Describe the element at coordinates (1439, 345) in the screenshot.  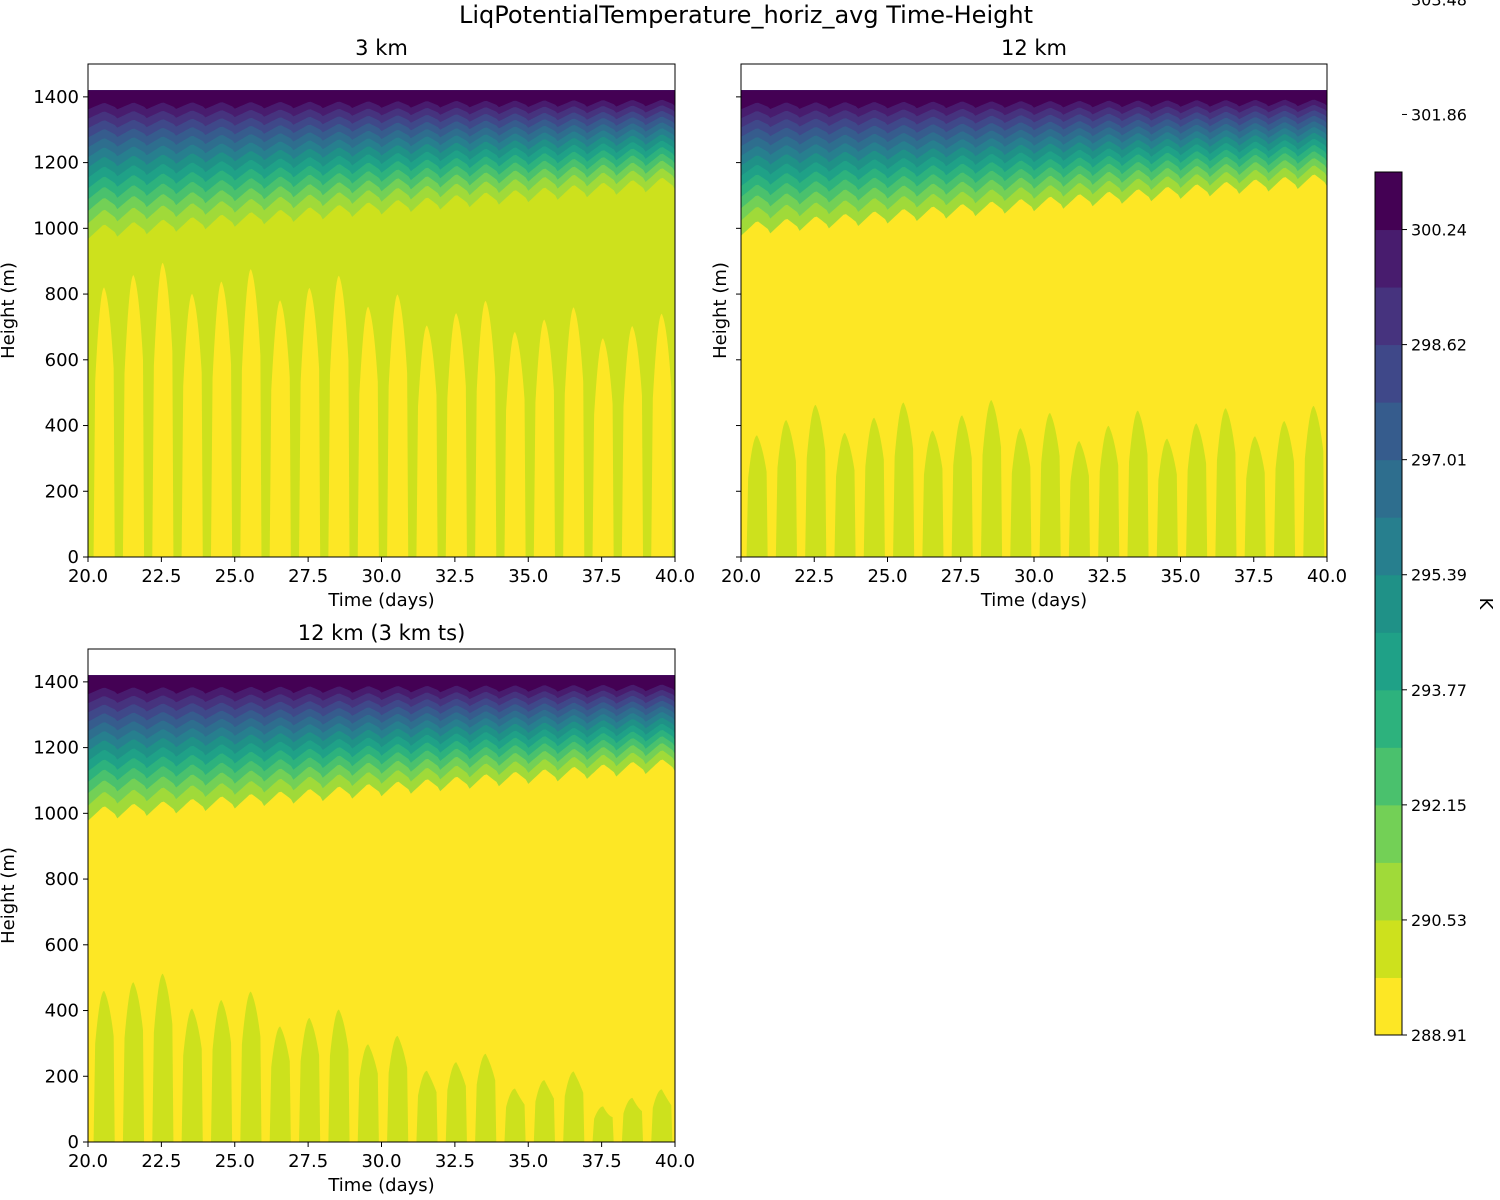
I see `colorbar-tick-label: 298.62` at that location.